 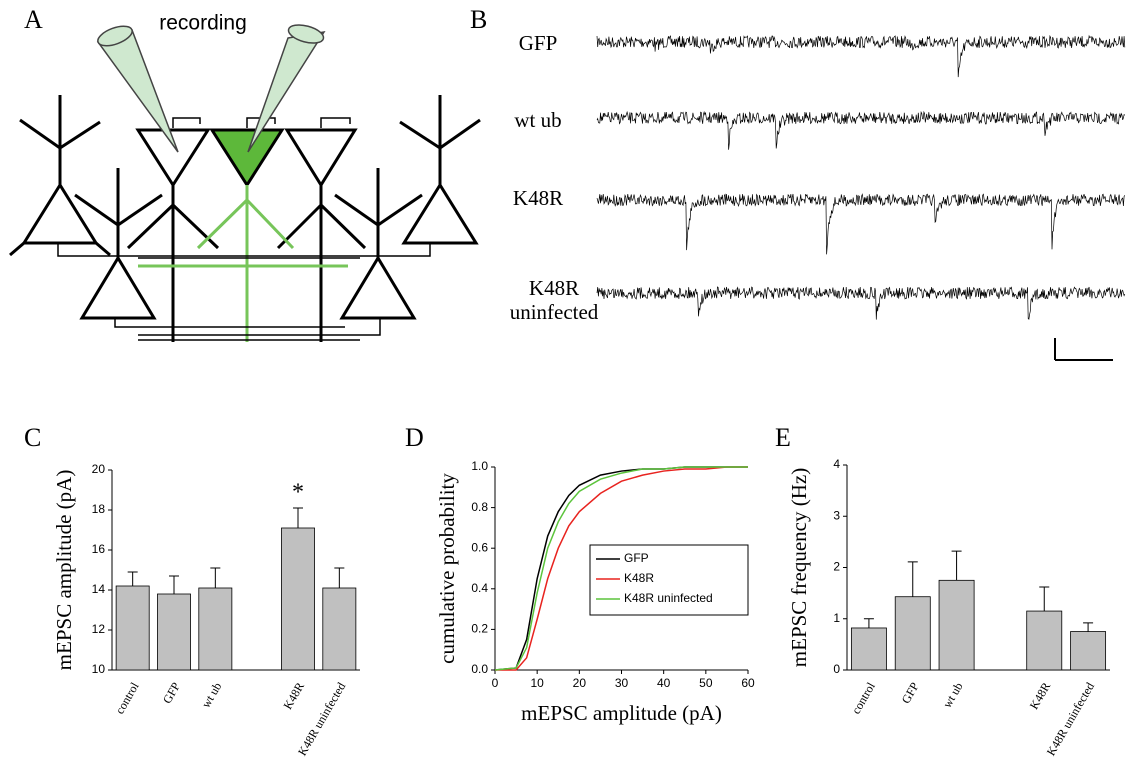 What do you see at coordinates (479, 588) in the screenshot?
I see `y-tick-label: 0.4` at bounding box center [479, 588].